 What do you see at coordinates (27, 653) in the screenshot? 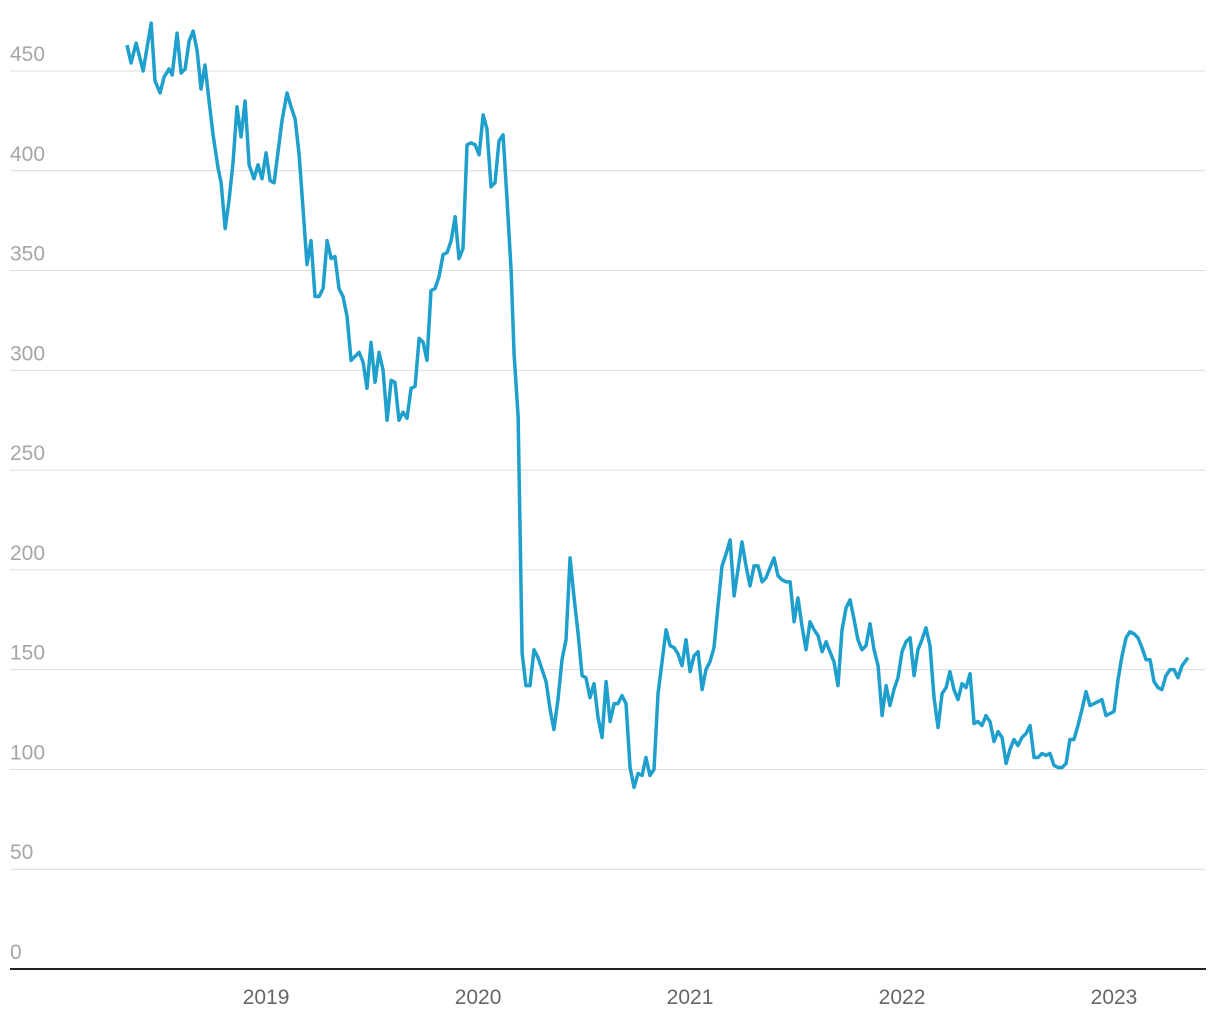
I see `y-tick-label: 150` at bounding box center [27, 653].